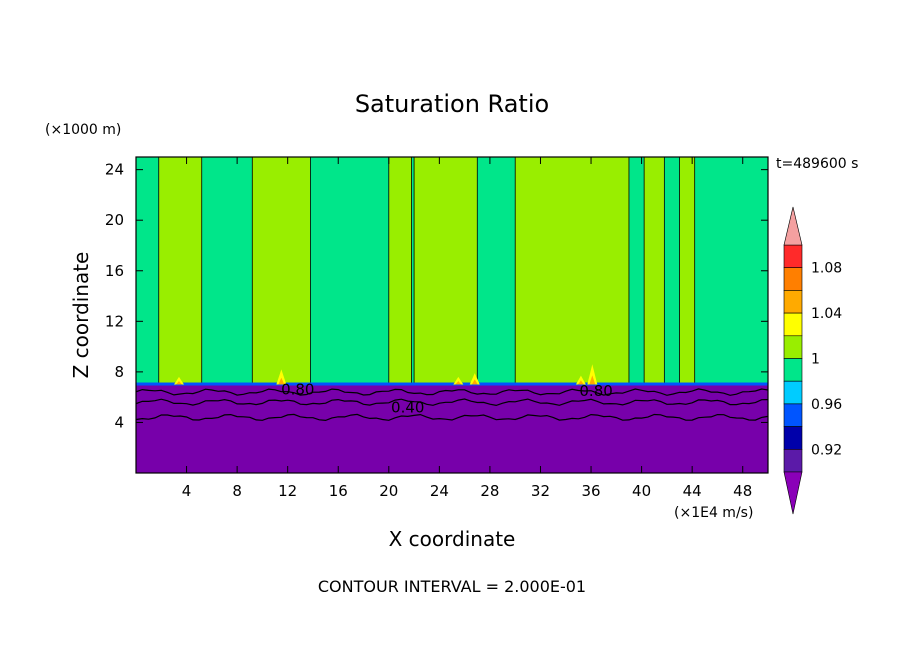 This screenshot has width=904, height=654. What do you see at coordinates (119, 422) in the screenshot?
I see `y-tick-label: 4` at bounding box center [119, 422].